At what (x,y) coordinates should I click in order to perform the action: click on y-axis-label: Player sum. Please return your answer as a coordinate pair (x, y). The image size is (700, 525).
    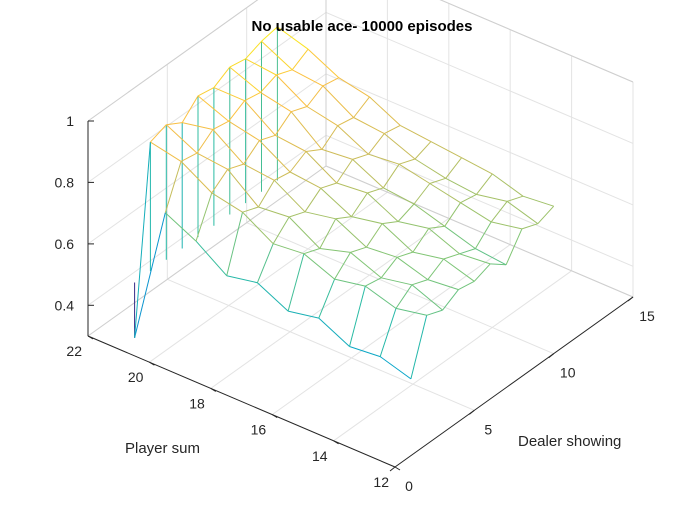
    Looking at the image, I should click on (162, 448).